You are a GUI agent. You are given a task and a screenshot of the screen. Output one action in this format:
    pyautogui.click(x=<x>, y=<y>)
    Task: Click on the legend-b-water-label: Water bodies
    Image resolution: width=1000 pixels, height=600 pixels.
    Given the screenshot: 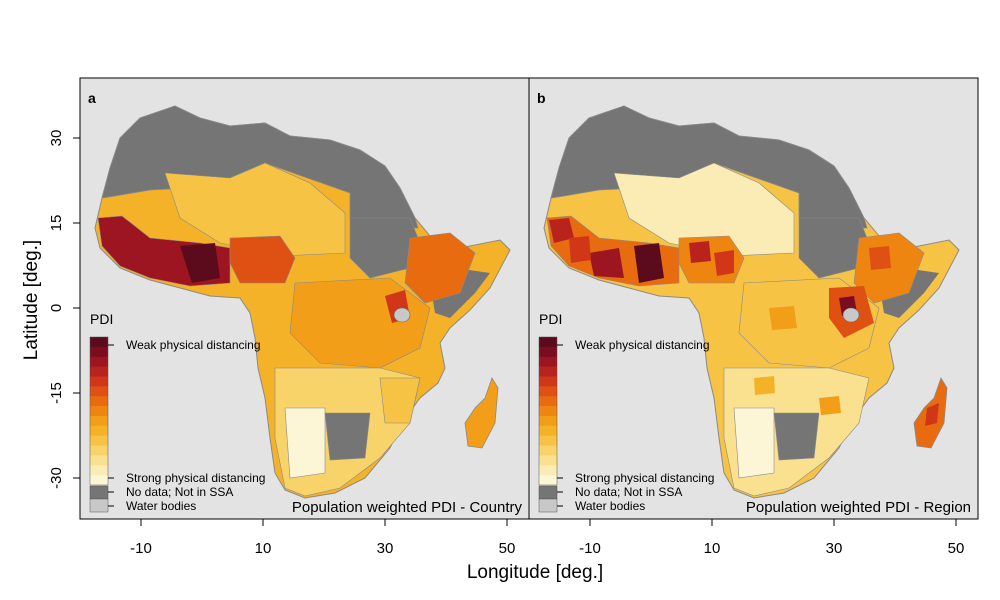 What is the action you would take?
    pyautogui.click(x=610, y=506)
    